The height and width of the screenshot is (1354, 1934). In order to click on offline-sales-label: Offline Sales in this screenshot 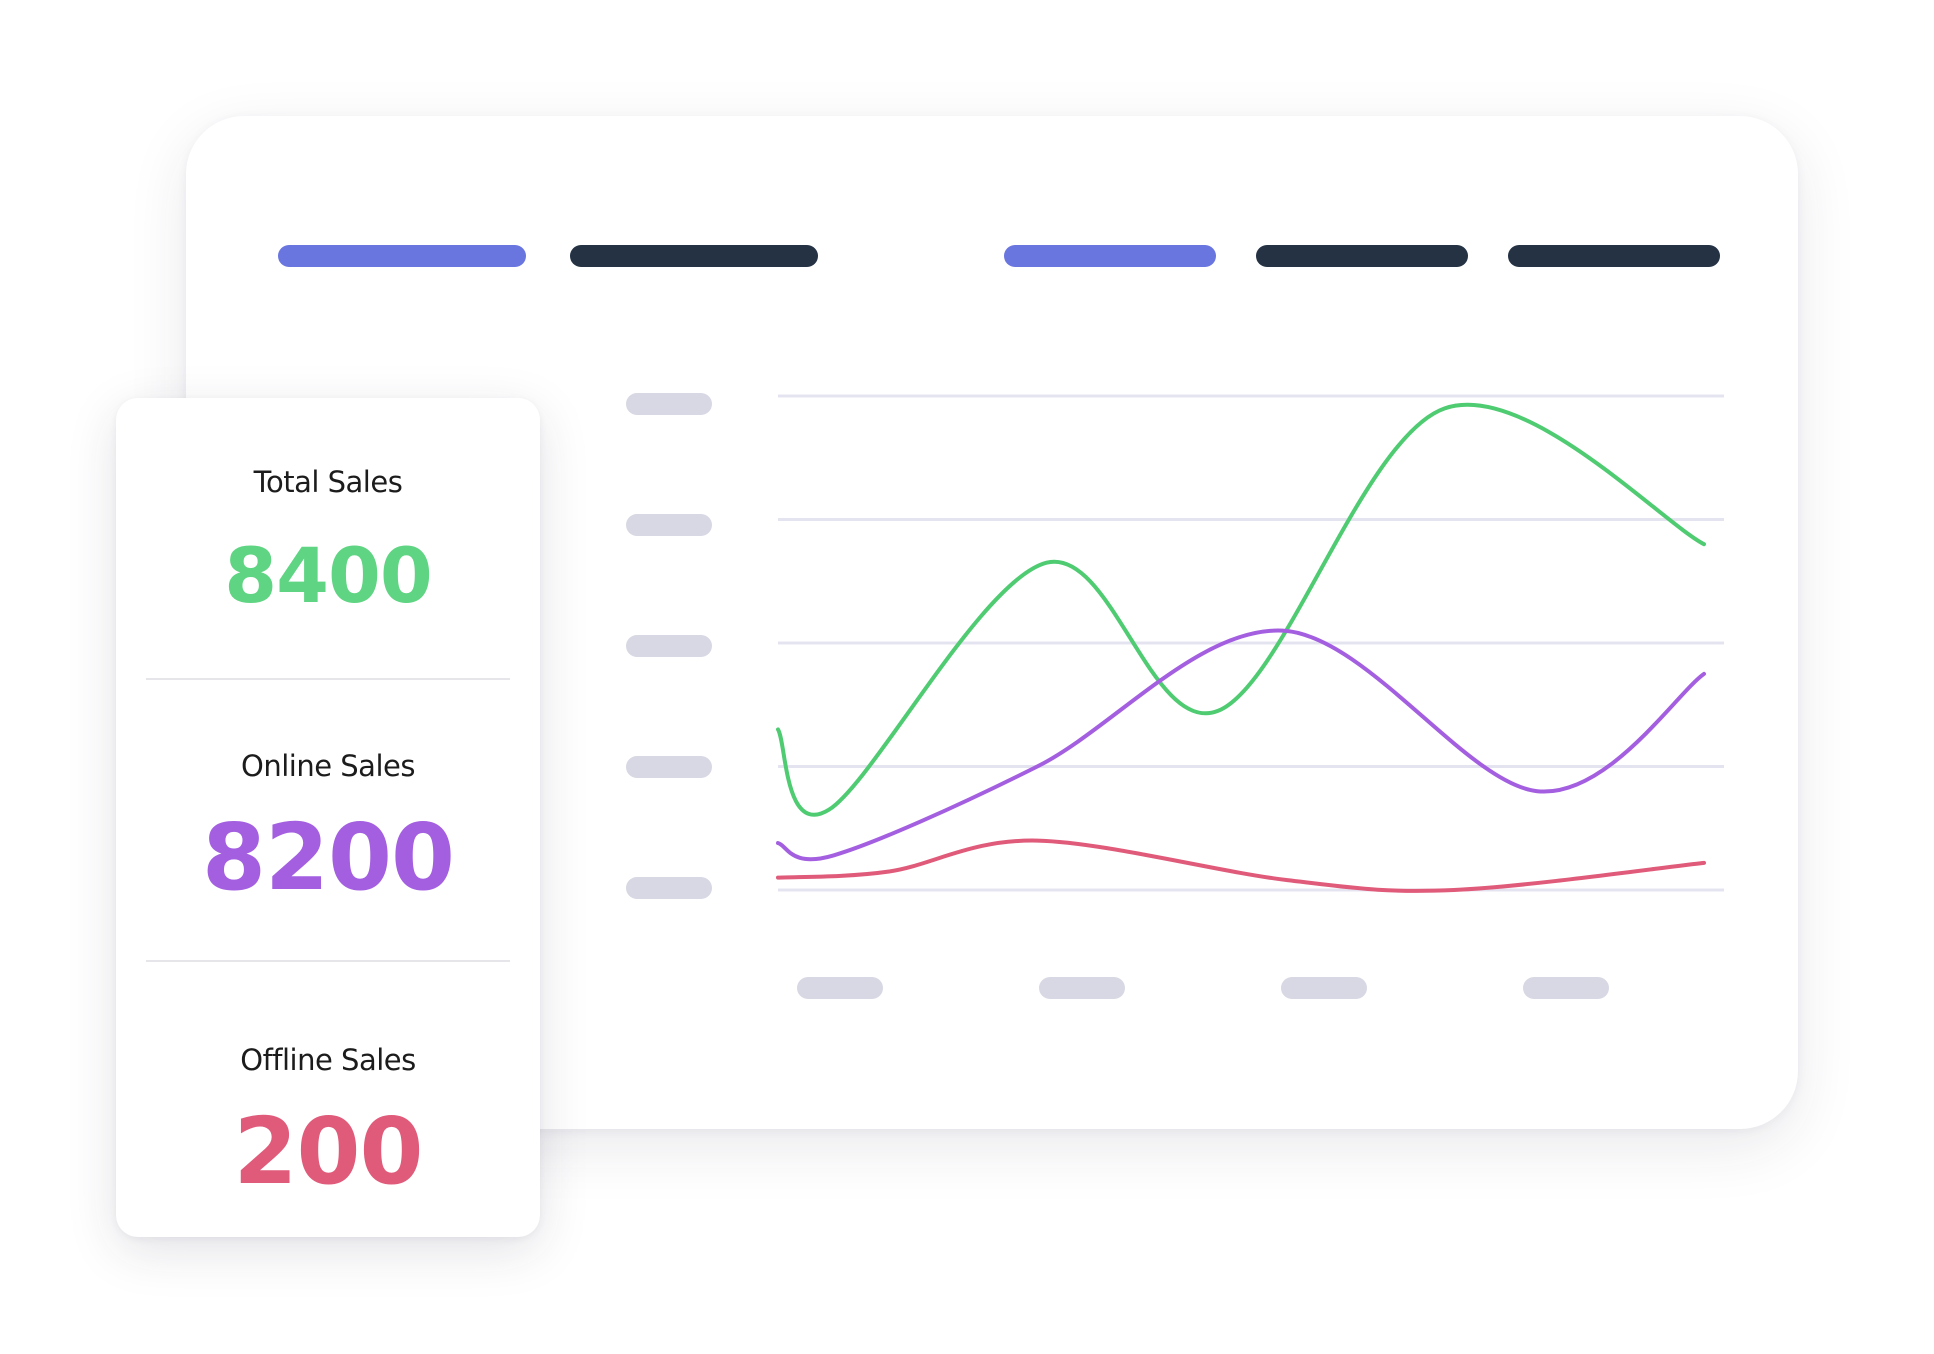, I will do `click(328, 1060)`.